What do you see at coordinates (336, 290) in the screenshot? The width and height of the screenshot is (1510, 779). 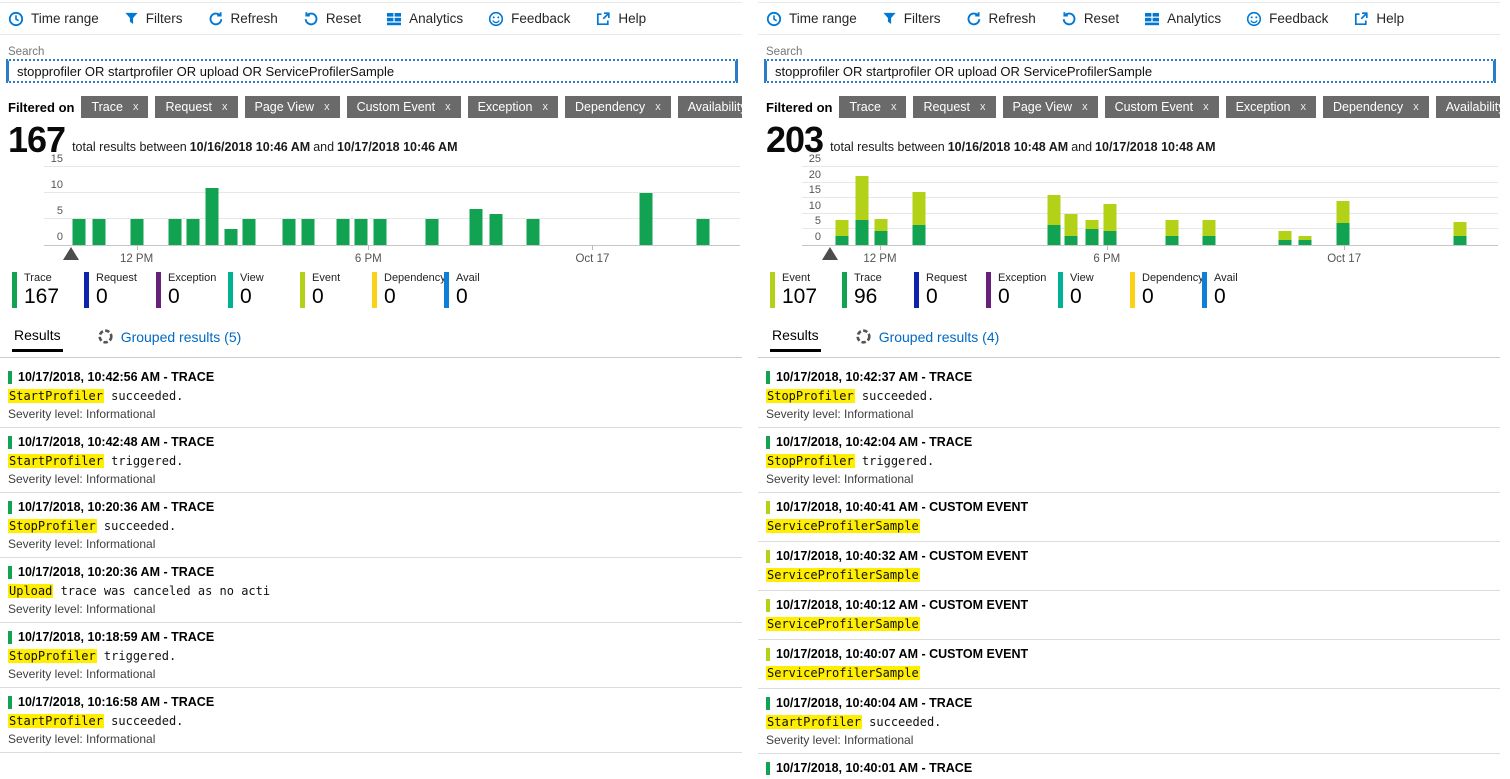 I see `legend-item-event: Event 0` at bounding box center [336, 290].